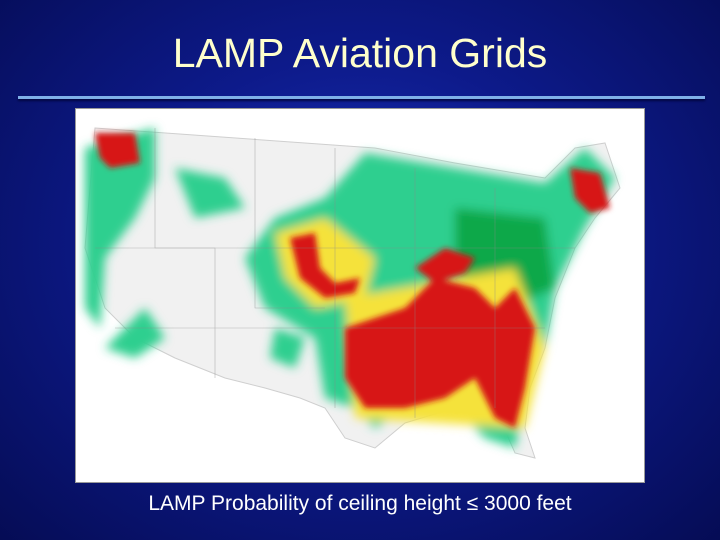 This screenshot has width=720, height=540. Describe the element at coordinates (361, 97) in the screenshot. I see `title-rule` at that location.